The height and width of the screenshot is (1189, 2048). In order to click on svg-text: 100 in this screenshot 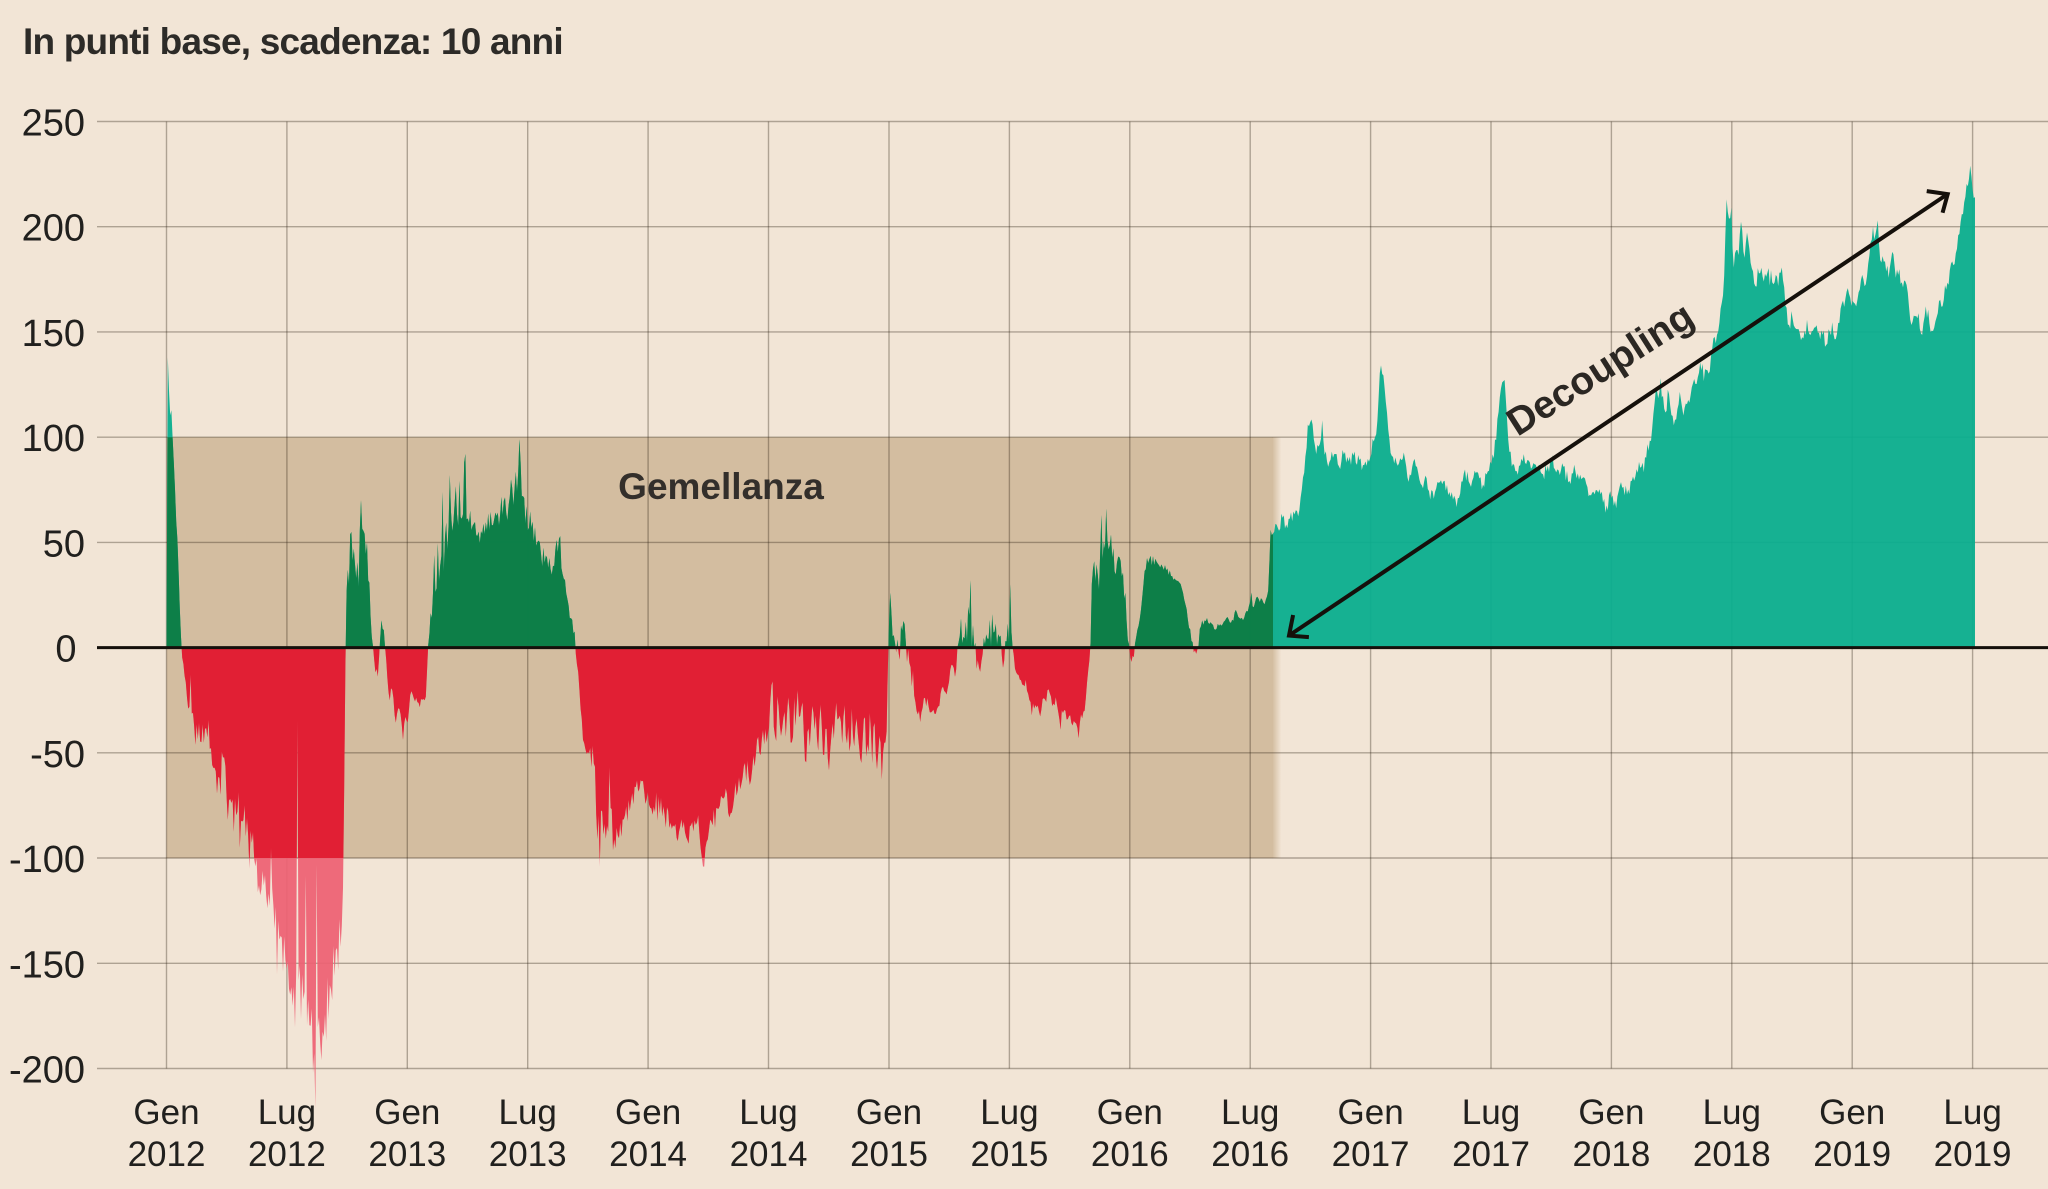, I will do `click(53, 439)`.